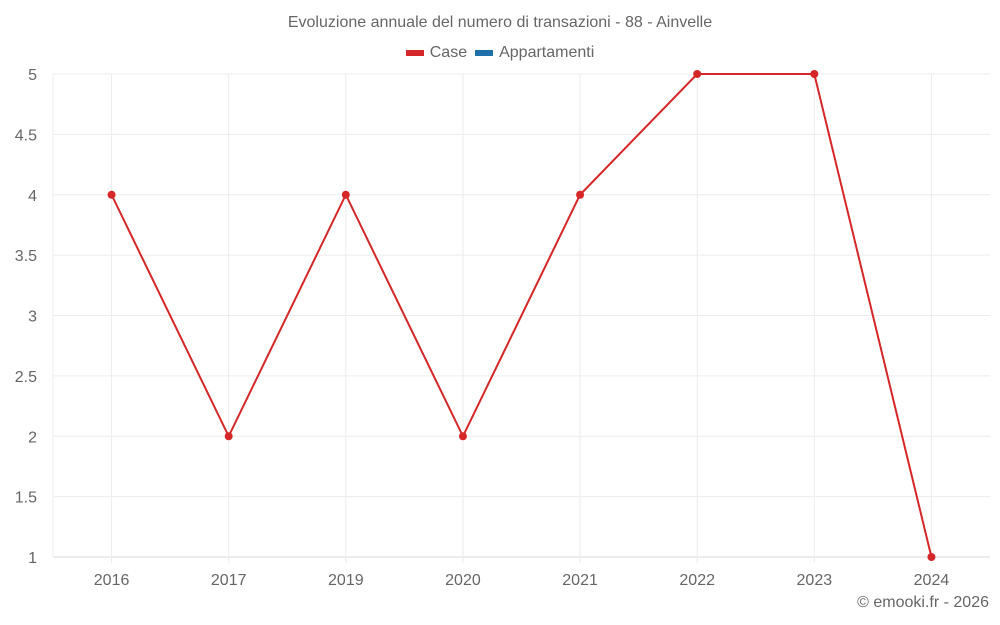  I want to click on y-tick-label: 1, so click(32, 558).